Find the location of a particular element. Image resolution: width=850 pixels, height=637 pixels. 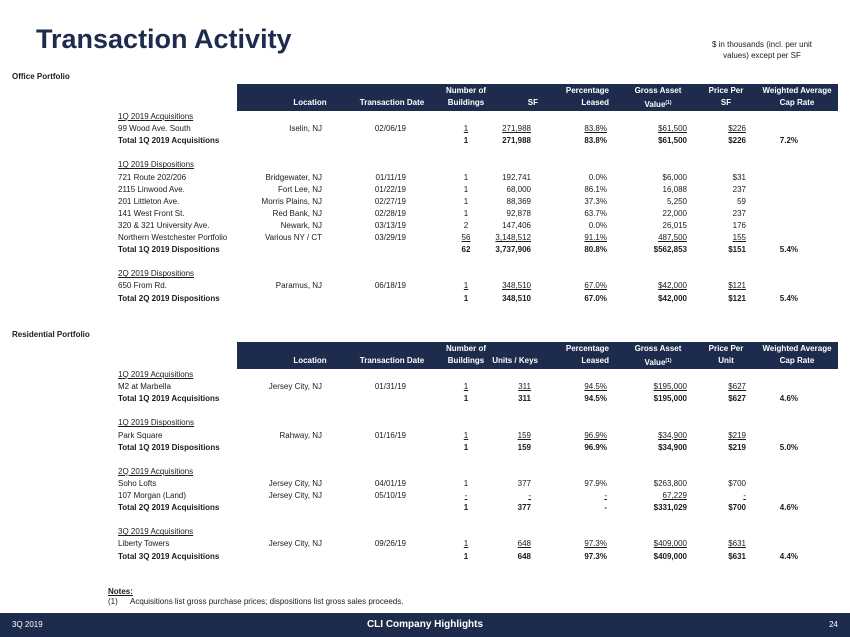

cell: 03/29/19 is located at coordinates (390, 237).